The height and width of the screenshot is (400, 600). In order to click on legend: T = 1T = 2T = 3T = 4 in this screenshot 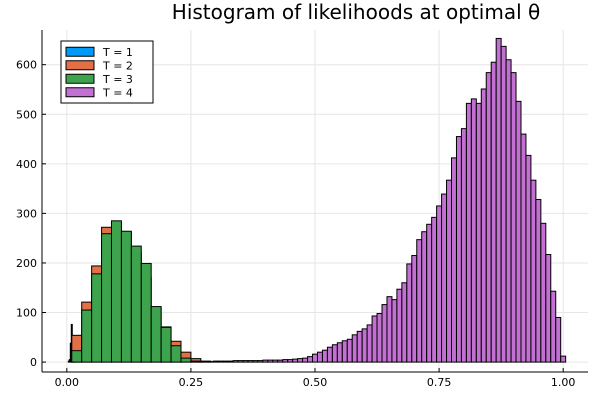, I will do `click(107, 72)`.